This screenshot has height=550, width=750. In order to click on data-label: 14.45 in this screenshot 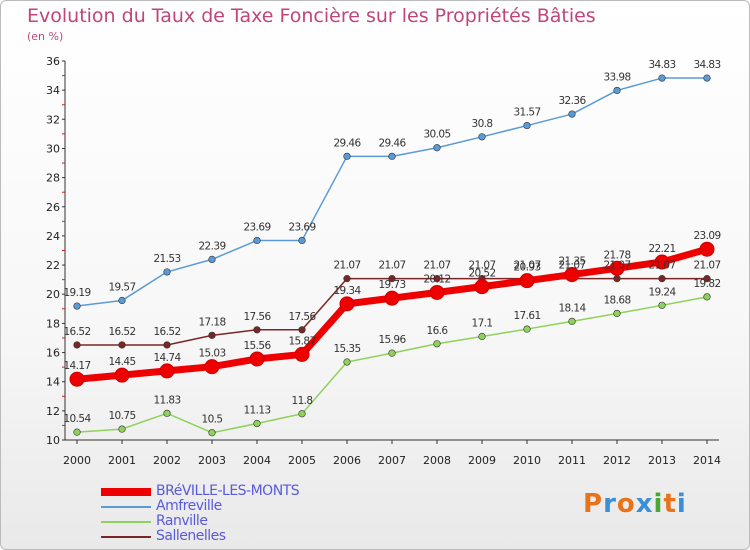, I will do `click(121, 362)`.